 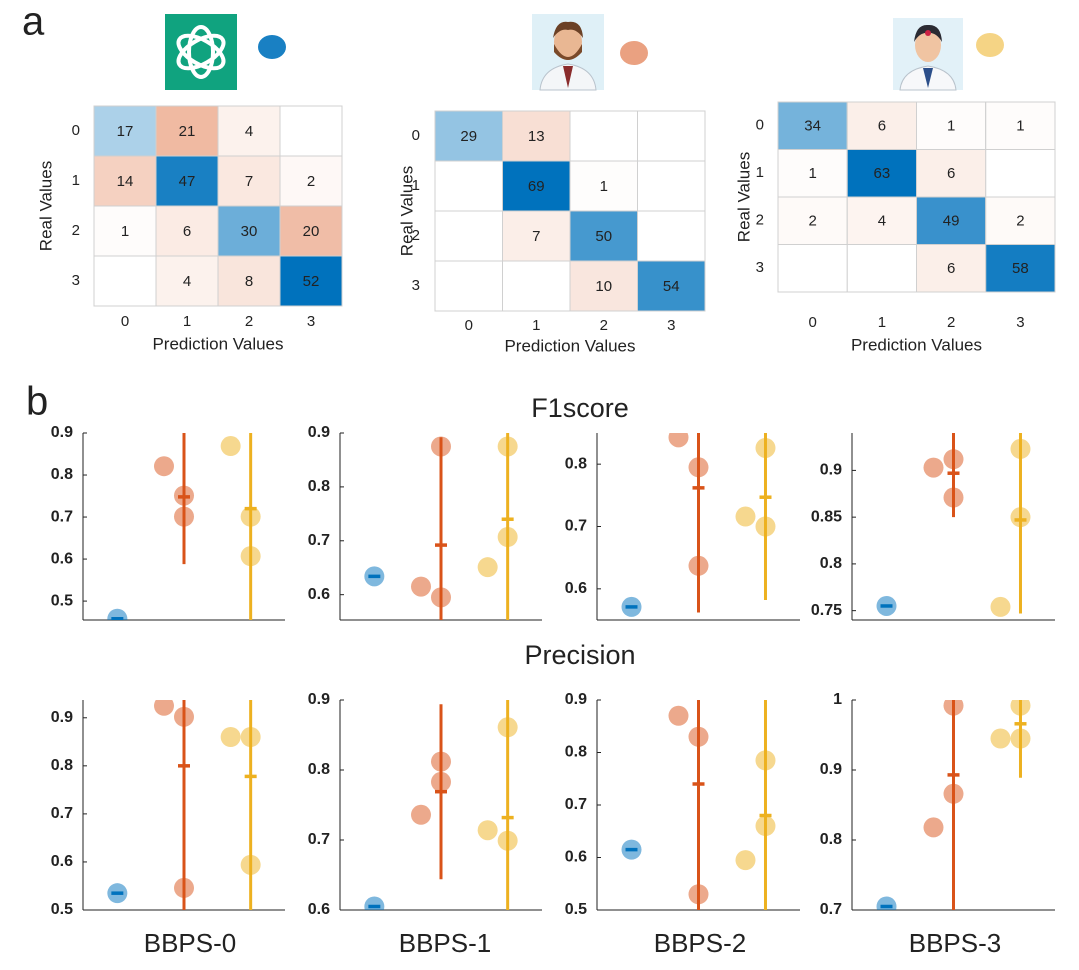 I want to click on legend-swatch, so click(x=634, y=53).